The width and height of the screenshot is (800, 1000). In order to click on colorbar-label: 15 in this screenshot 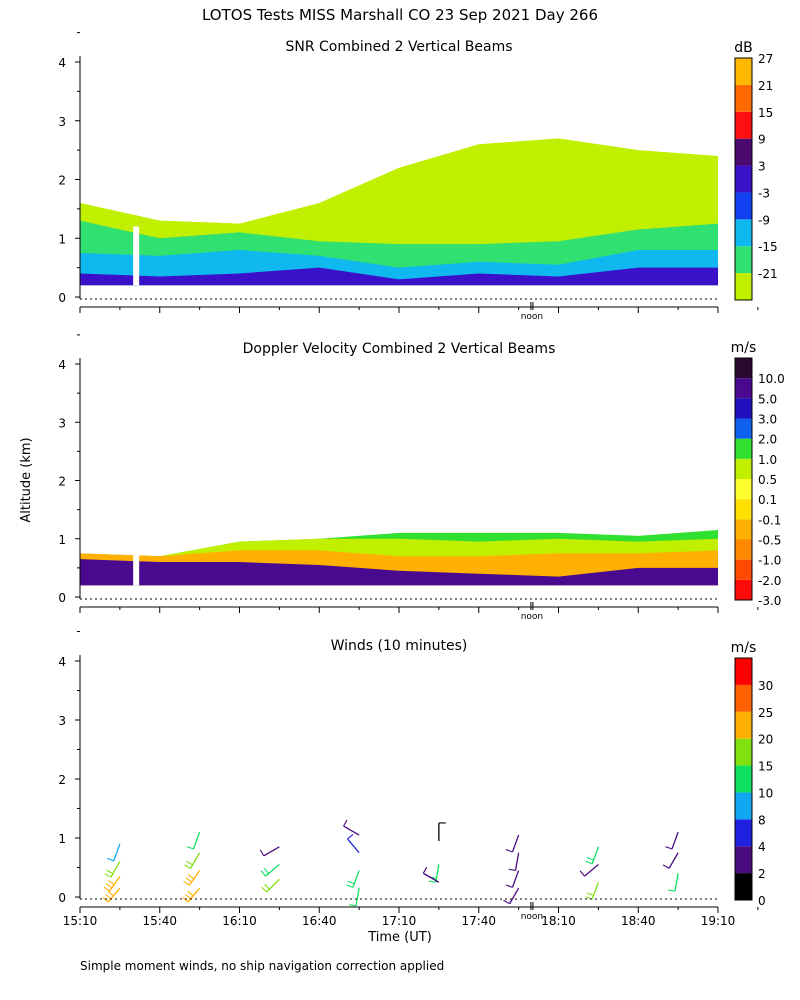, I will do `click(765, 767)`.